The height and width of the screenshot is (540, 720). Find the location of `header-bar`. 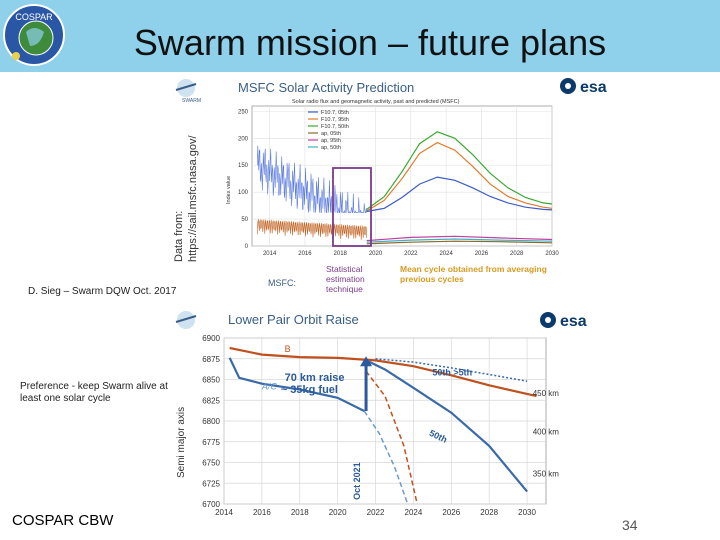

header-bar is located at coordinates (360, 36).